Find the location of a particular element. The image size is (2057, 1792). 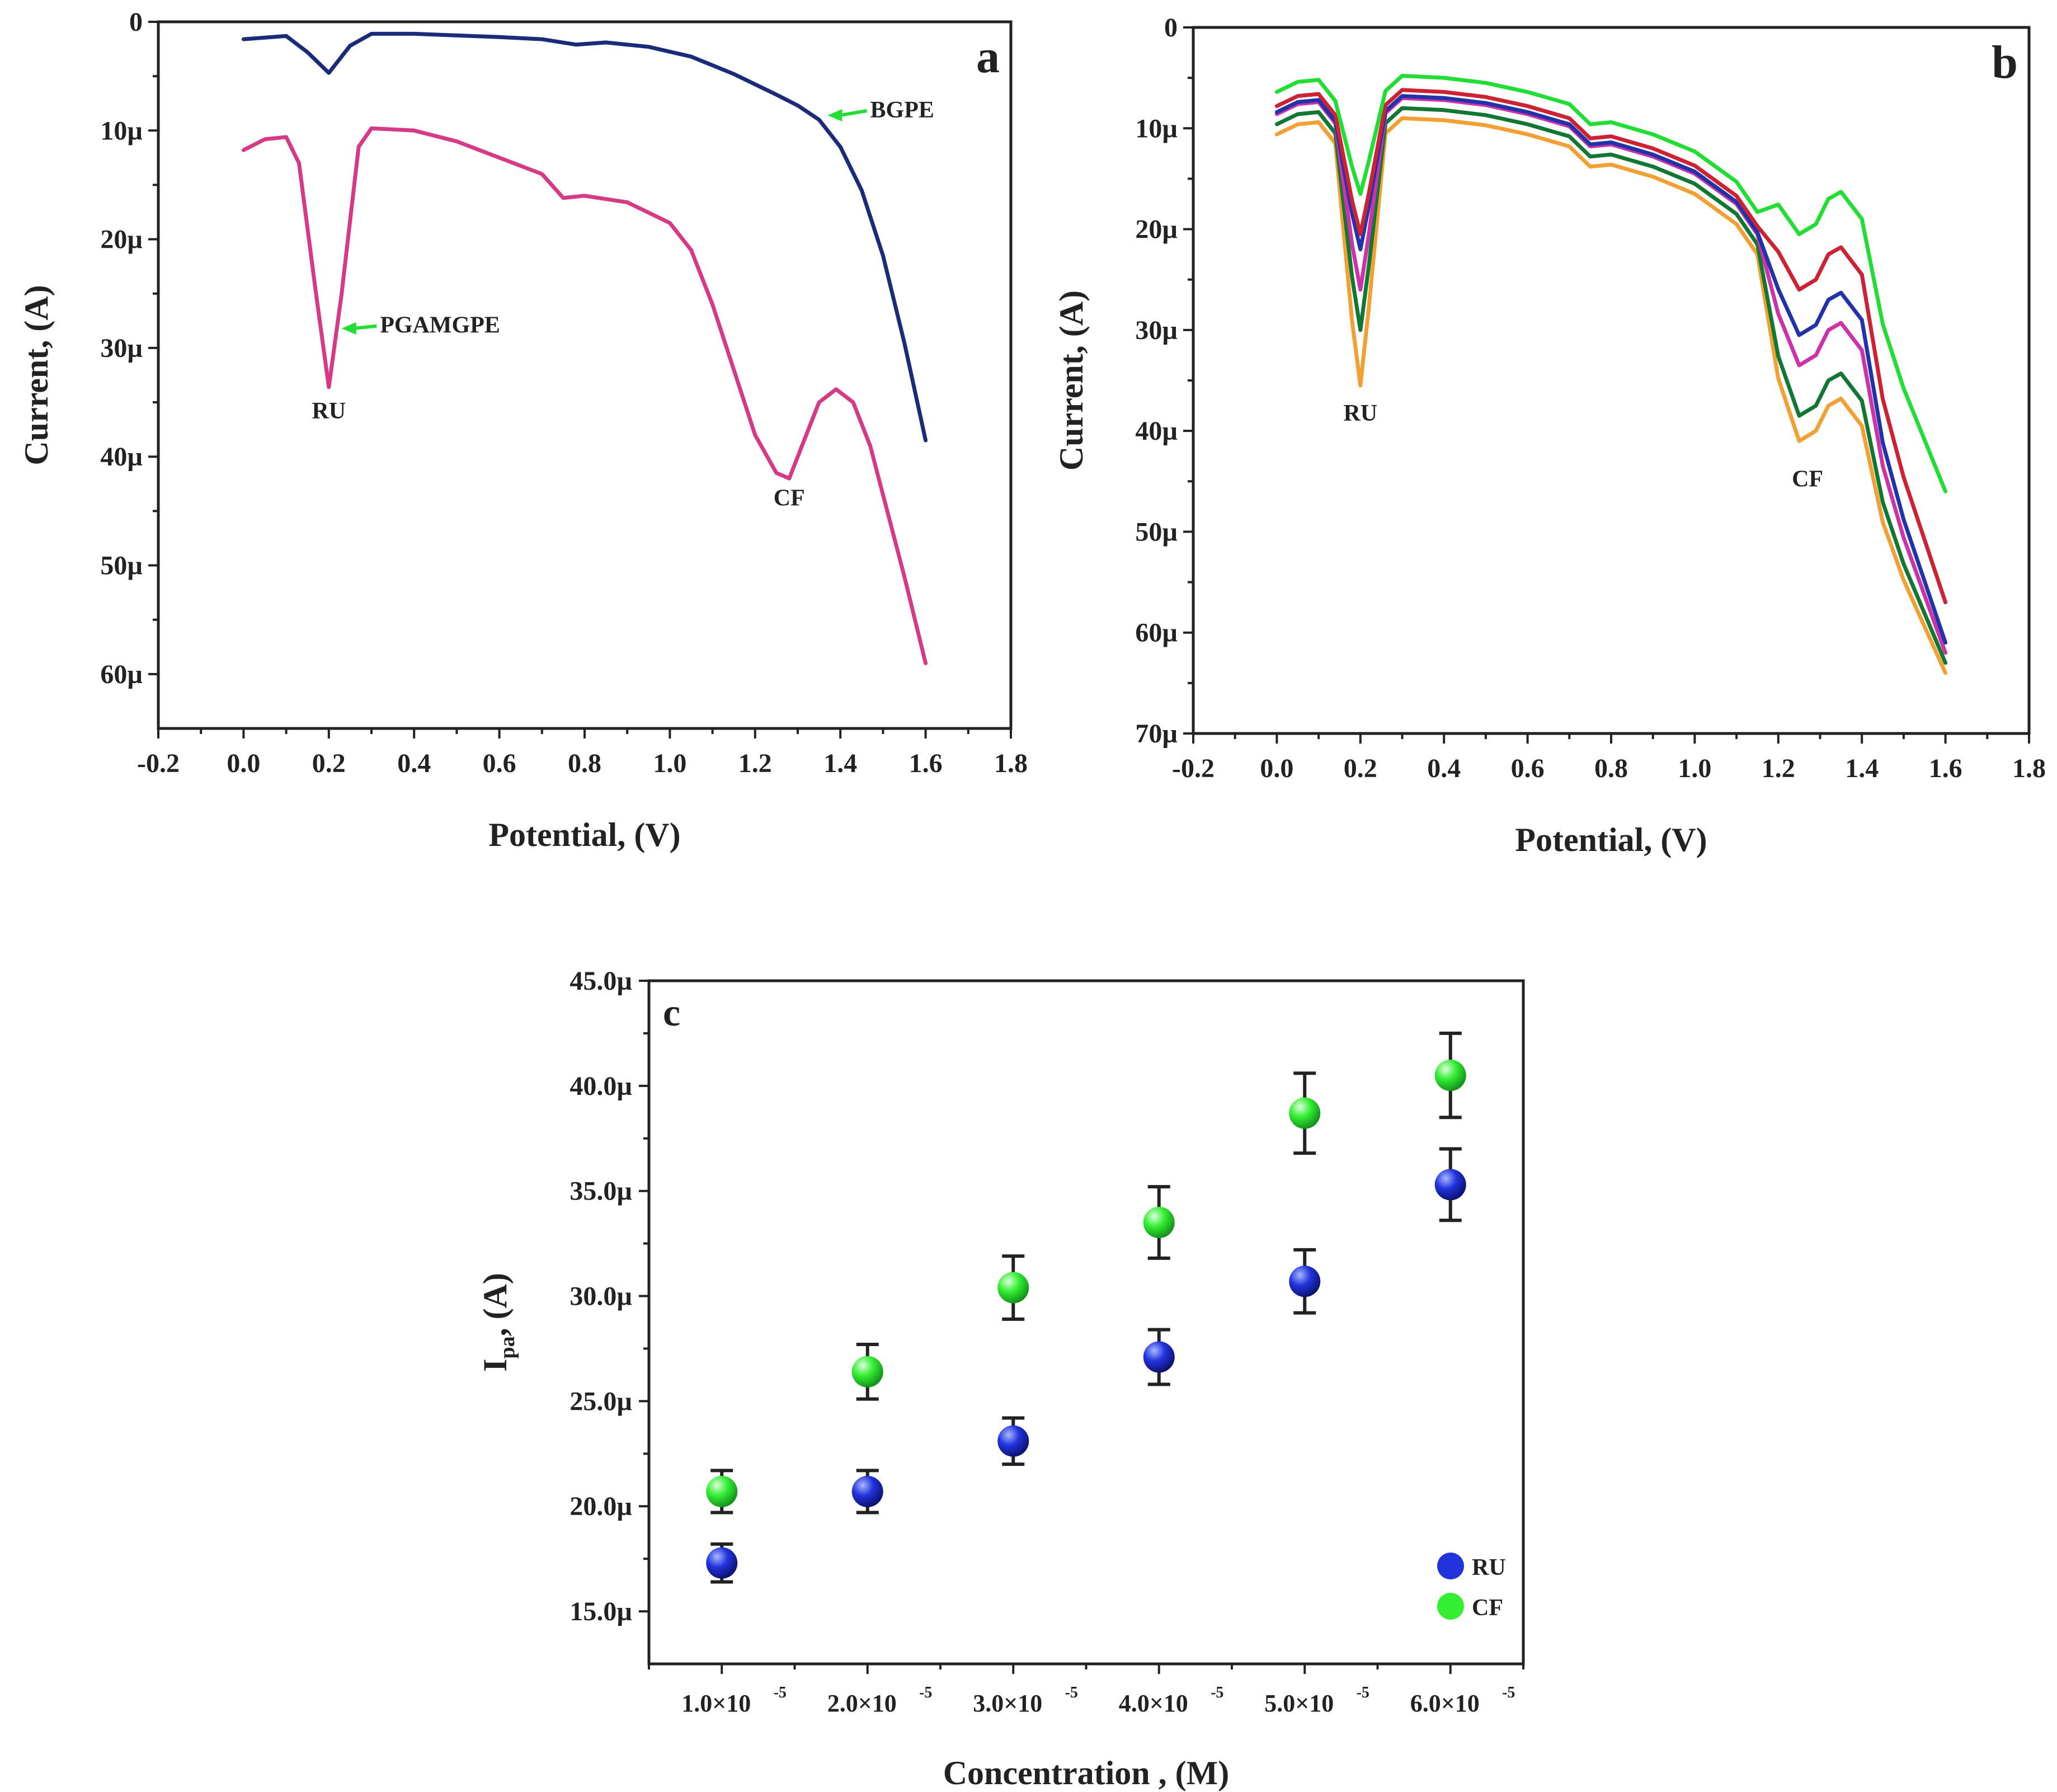

x-tick-label: 1.0×10 is located at coordinates (716, 1703).